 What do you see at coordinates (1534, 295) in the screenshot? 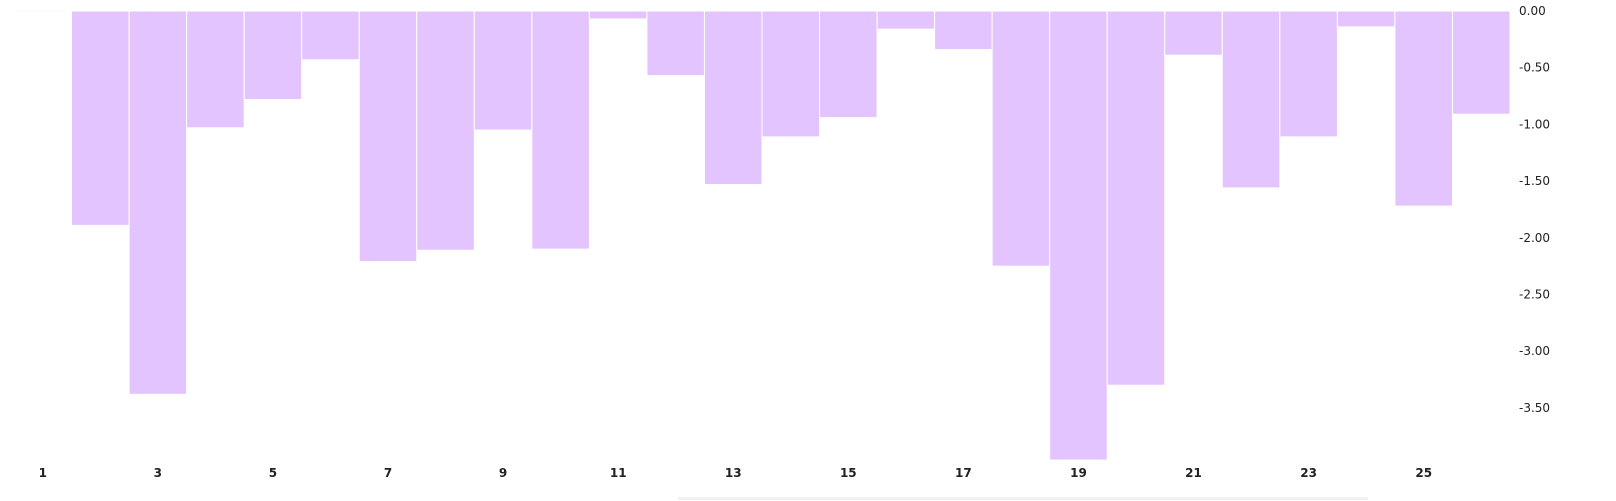
I see `y-tick-label: -2.50` at bounding box center [1534, 295].